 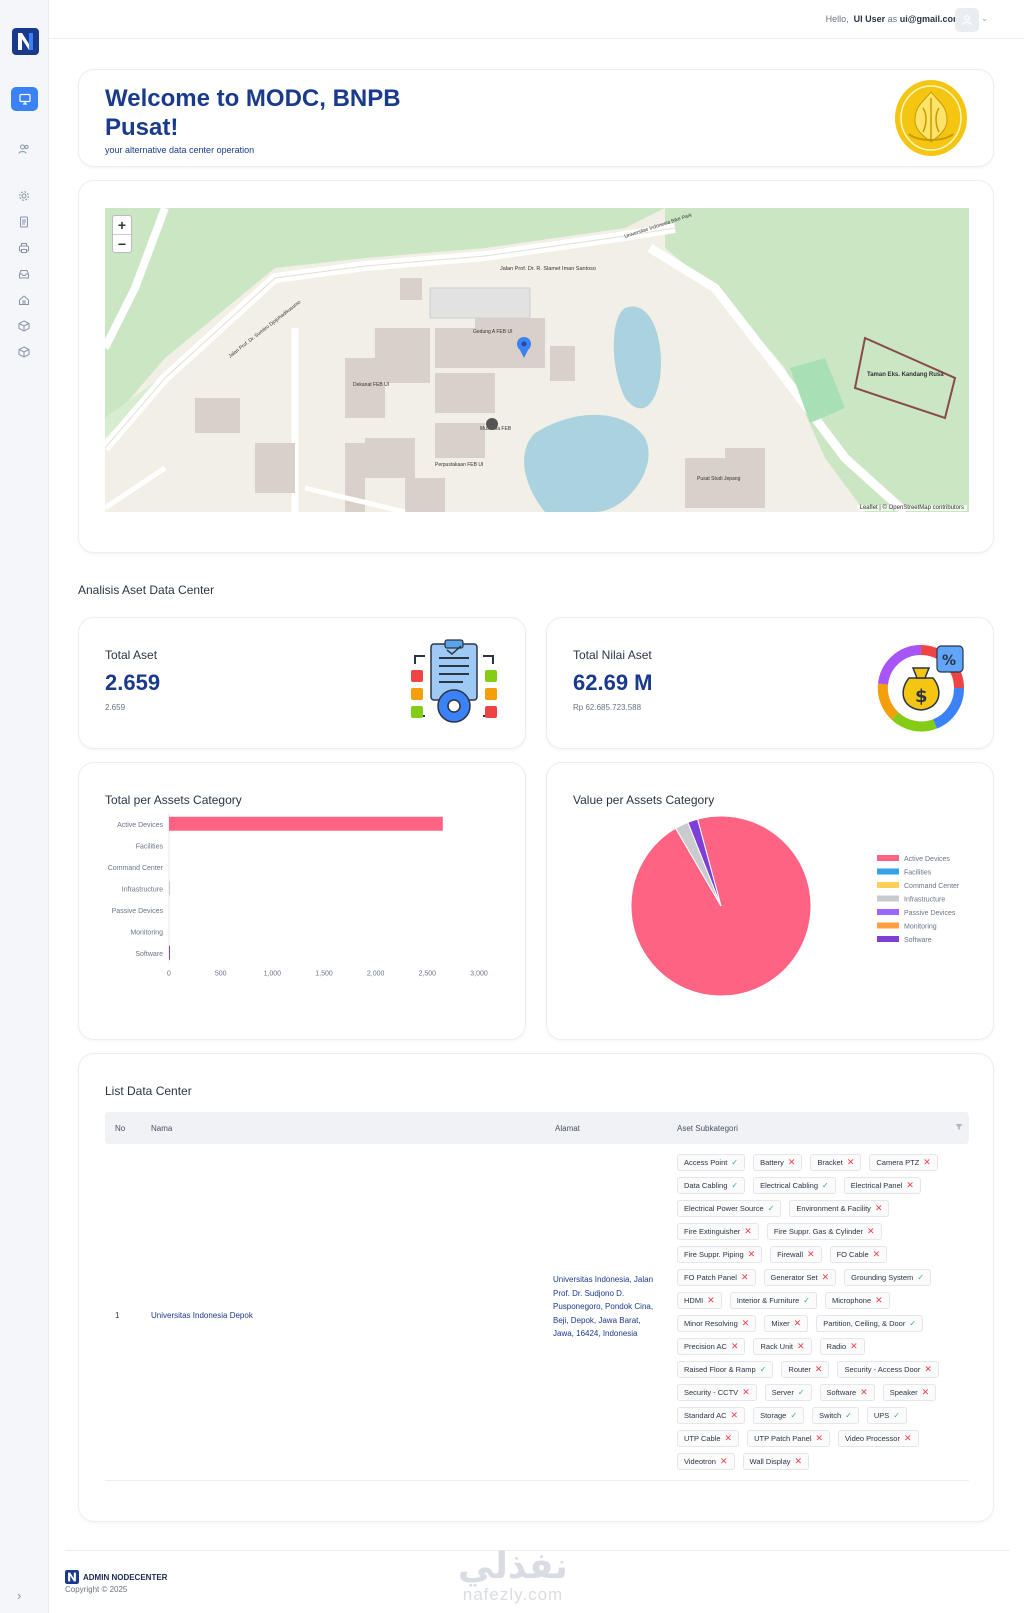 I want to click on aset-tag: Microphone ✕, so click(x=857, y=1300).